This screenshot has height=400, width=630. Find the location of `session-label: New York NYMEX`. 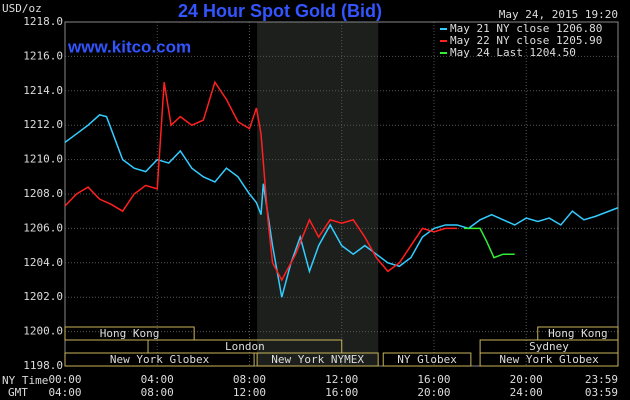

session-label: New York NYMEX is located at coordinates (317, 359).